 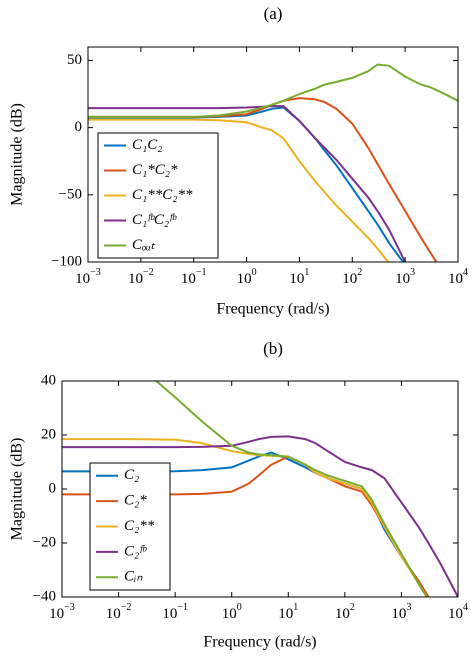 I want to click on legend-label: C₁ᶠᵇC₂ᶠᵇ, so click(x=154, y=220).